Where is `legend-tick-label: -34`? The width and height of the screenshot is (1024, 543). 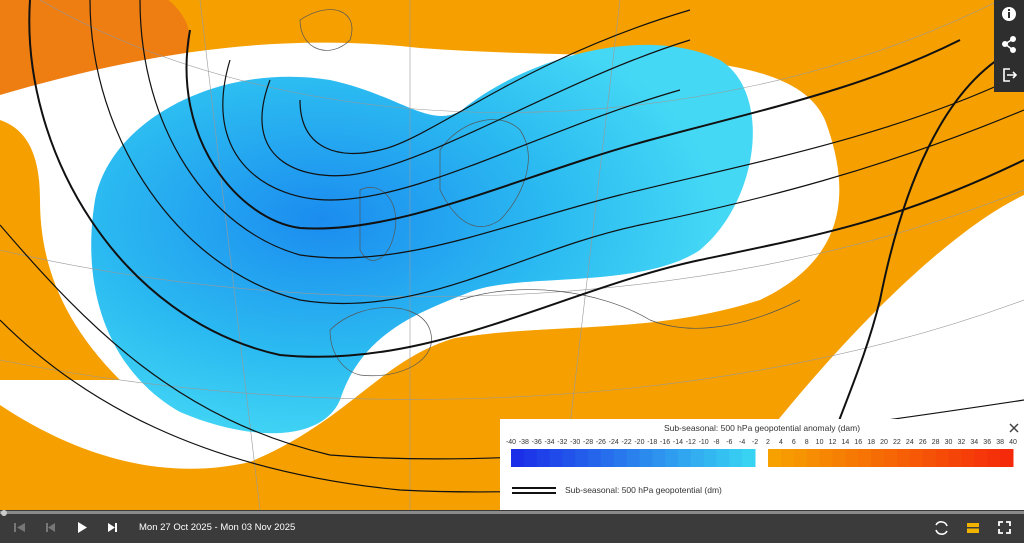 legend-tick-label: -34 is located at coordinates (549, 442).